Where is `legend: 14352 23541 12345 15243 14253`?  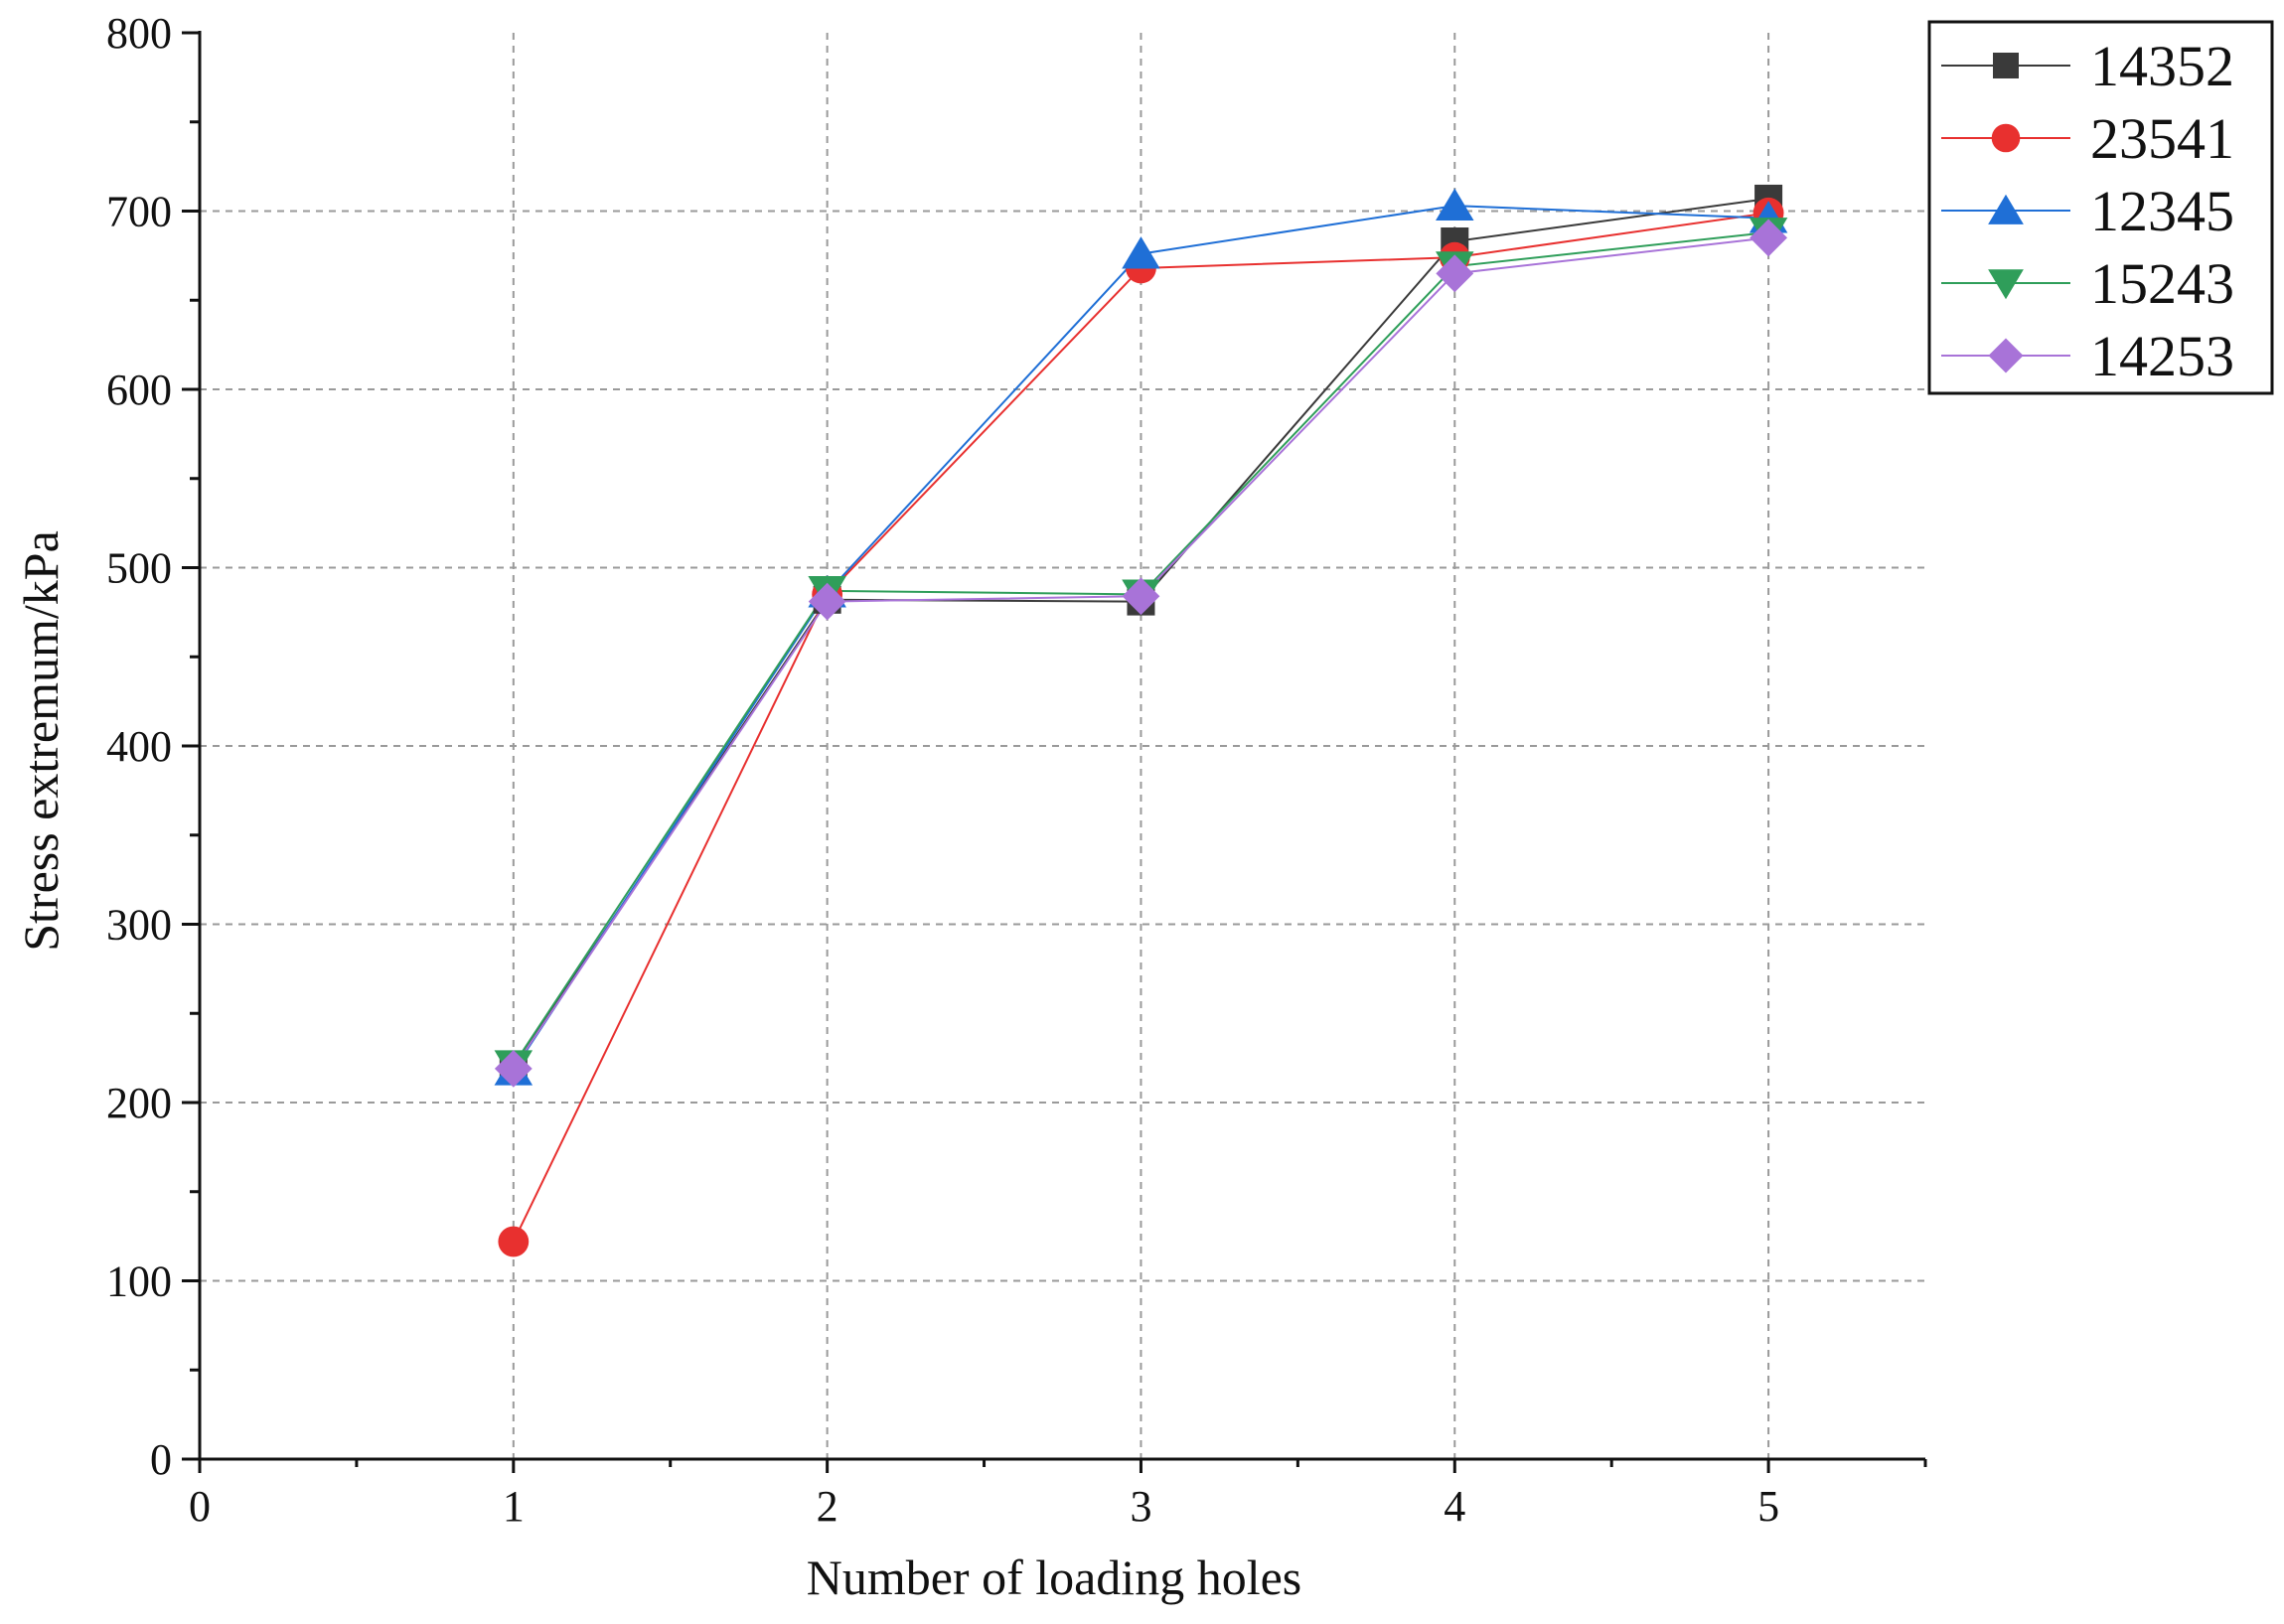
legend: 14352 23541 12345 15243 14253 is located at coordinates (2100, 207).